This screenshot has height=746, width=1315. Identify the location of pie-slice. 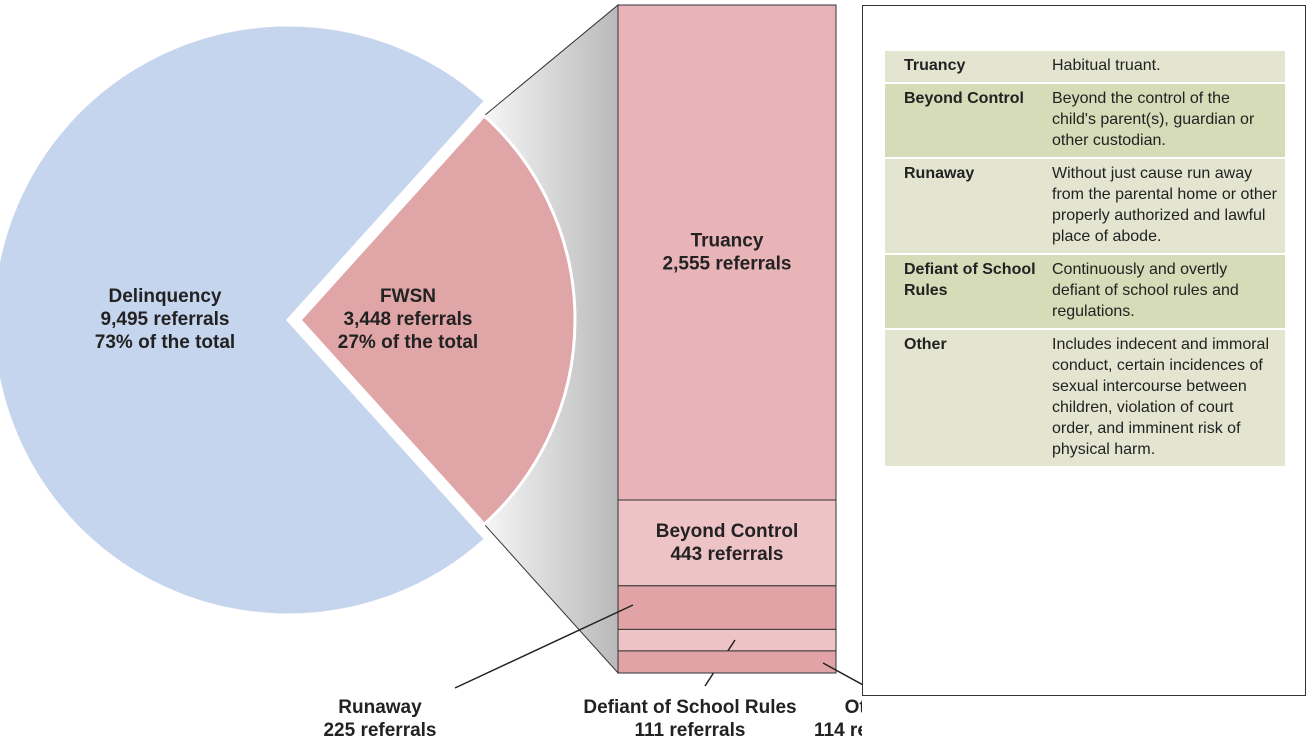
(437, 320).